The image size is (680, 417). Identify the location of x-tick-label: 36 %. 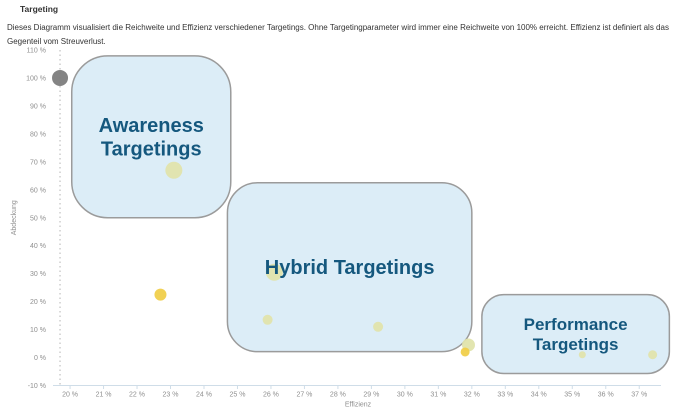
(606, 395).